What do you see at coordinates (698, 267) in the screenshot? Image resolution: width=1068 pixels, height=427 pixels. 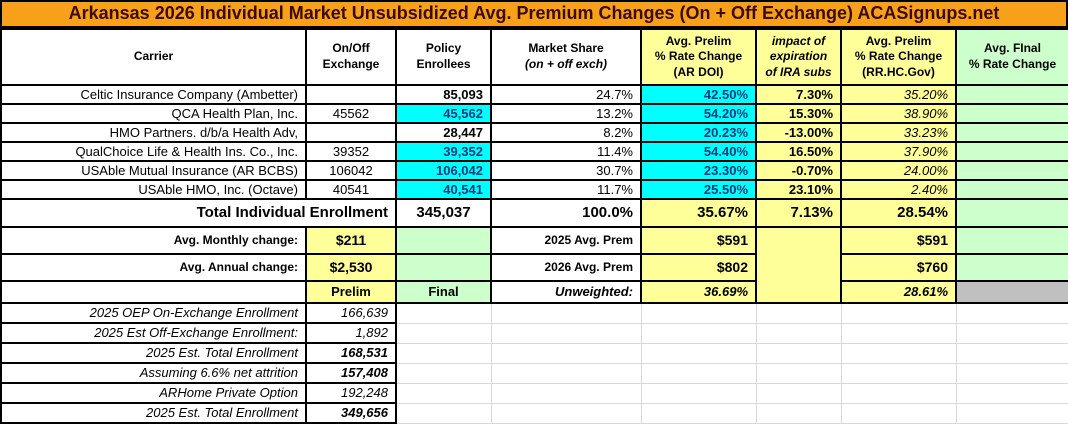 I see `prem-2026-ardoi: $802` at bounding box center [698, 267].